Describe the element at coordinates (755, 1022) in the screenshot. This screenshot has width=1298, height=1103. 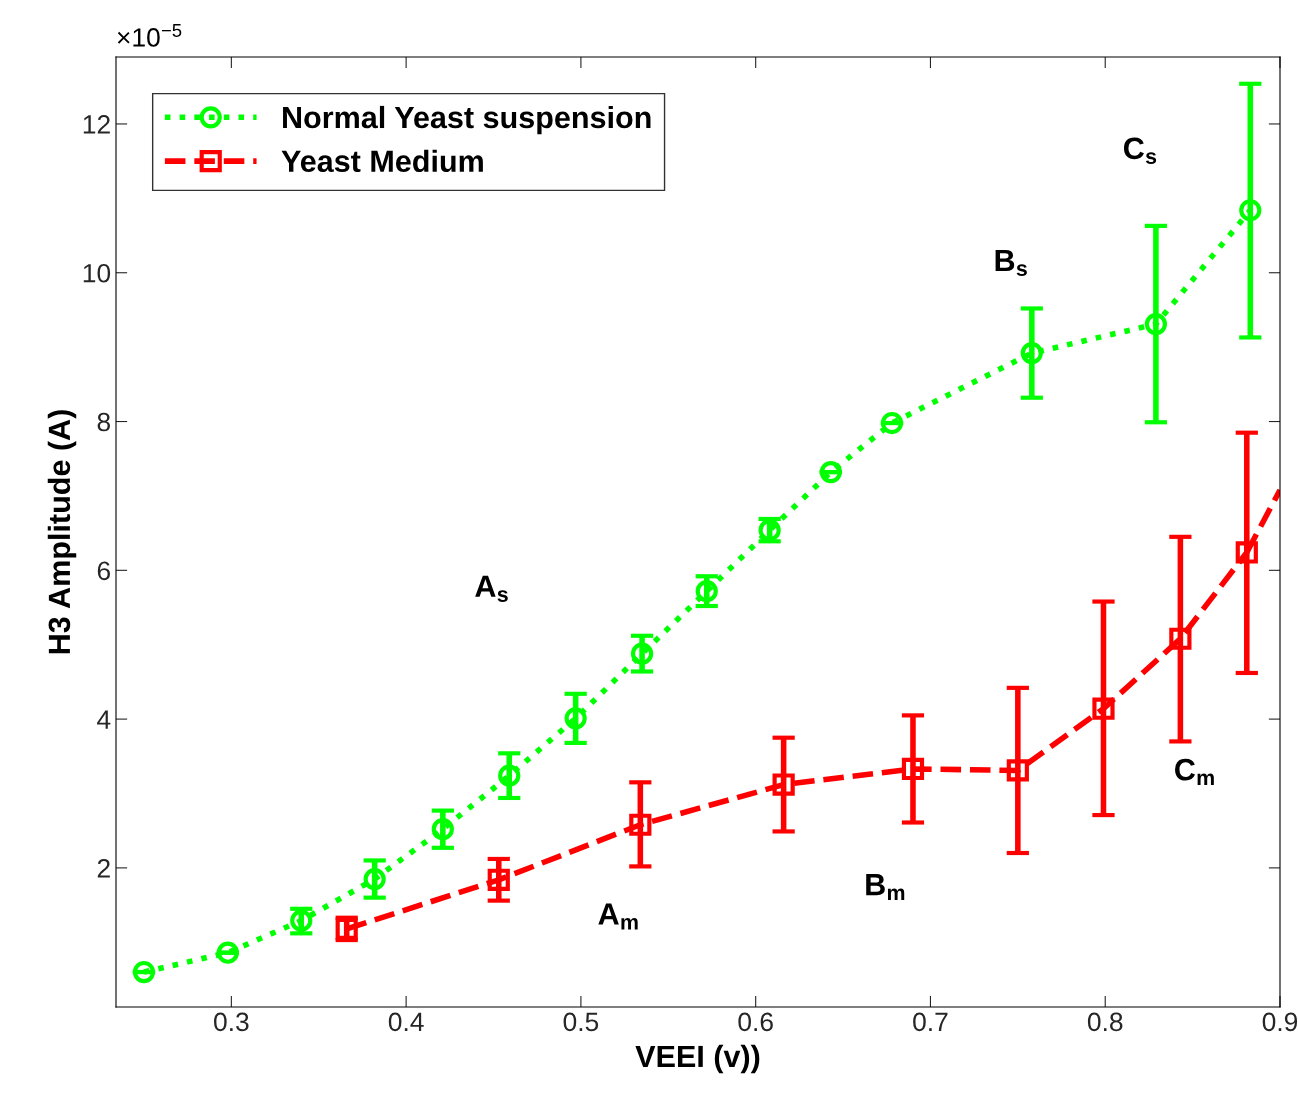
I see `x-tick-label: 0.6` at that location.